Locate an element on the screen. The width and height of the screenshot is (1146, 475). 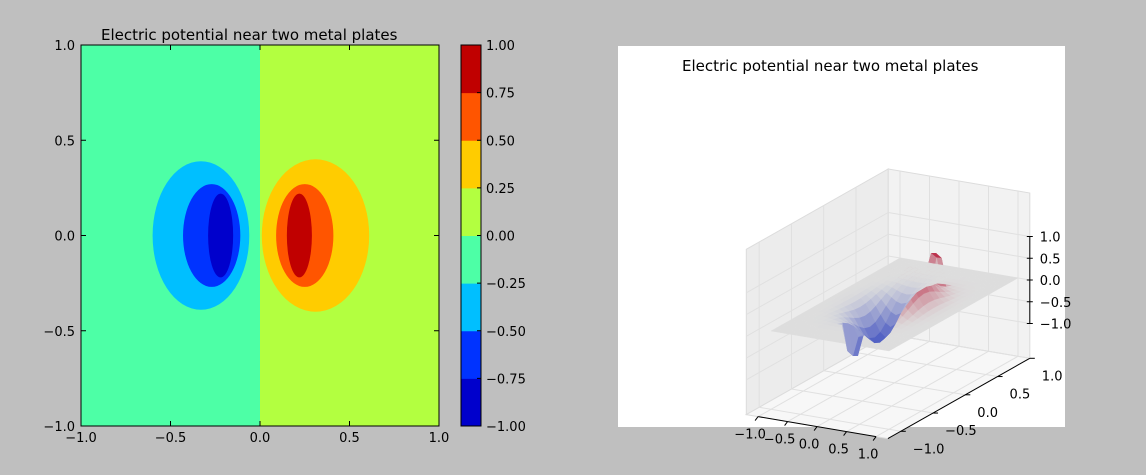
x-tick-label-3d: 0.5 is located at coordinates (838, 450).